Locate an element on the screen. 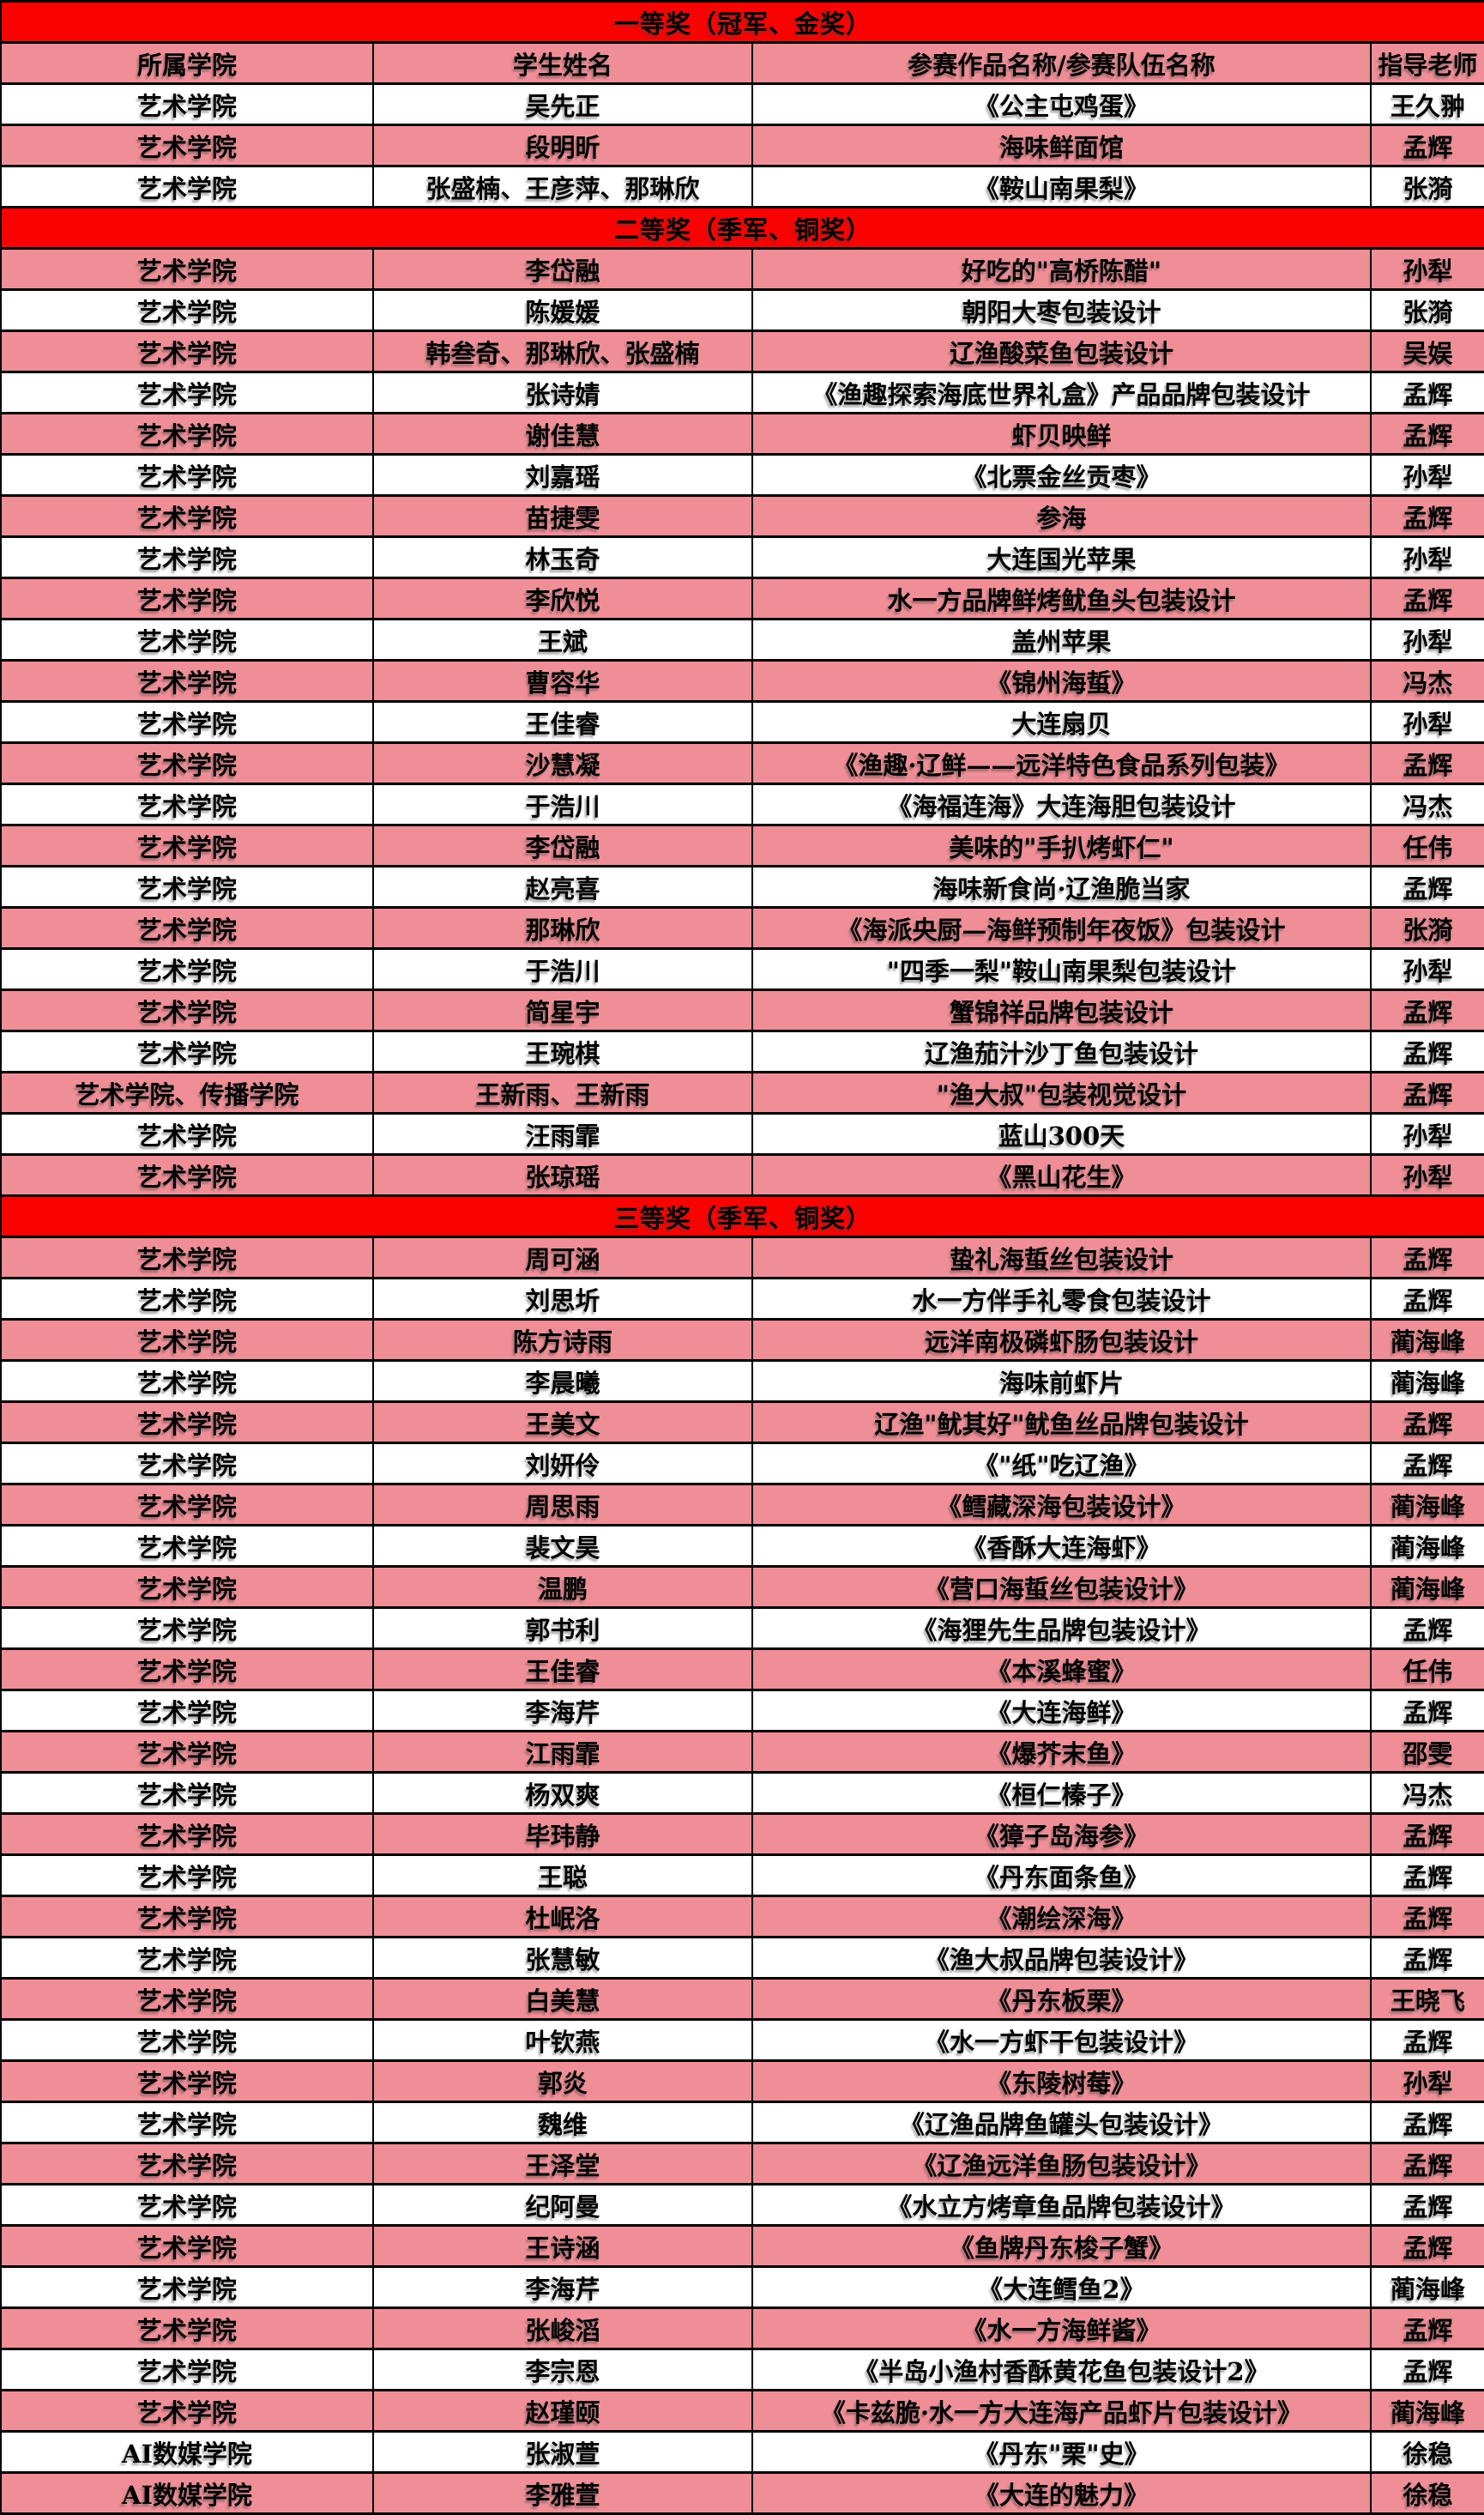 This screenshot has height=2515, width=1484. student-cell: 刘嘉瑶 is located at coordinates (562, 475).